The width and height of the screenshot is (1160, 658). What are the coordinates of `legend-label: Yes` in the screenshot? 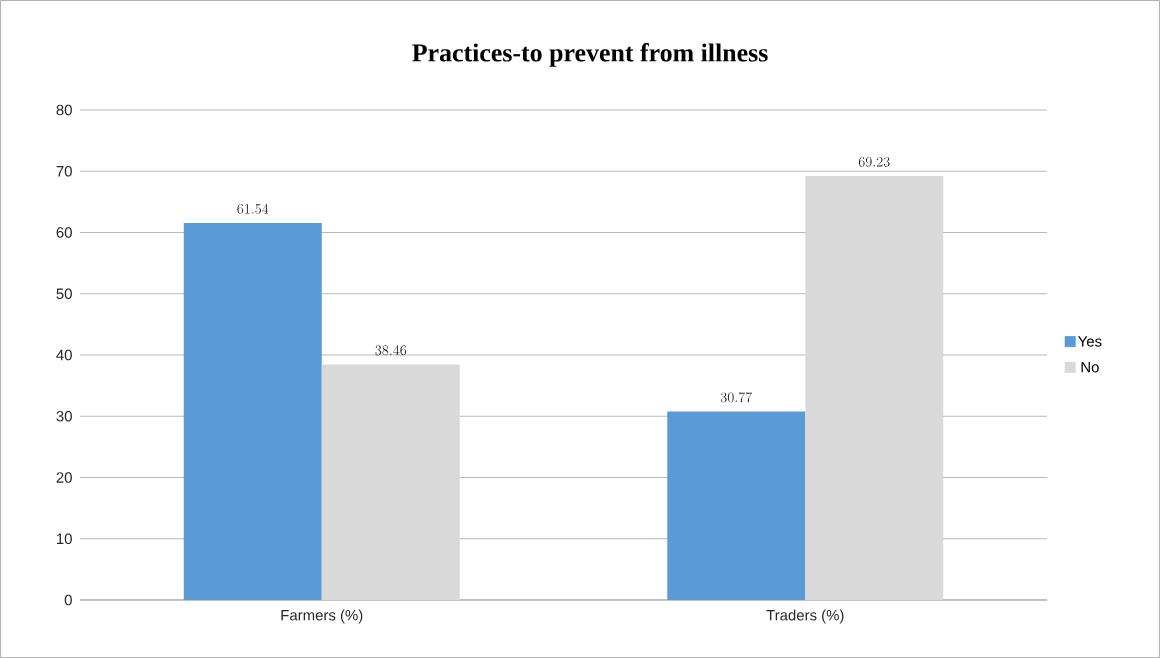 It's located at (1090, 341).